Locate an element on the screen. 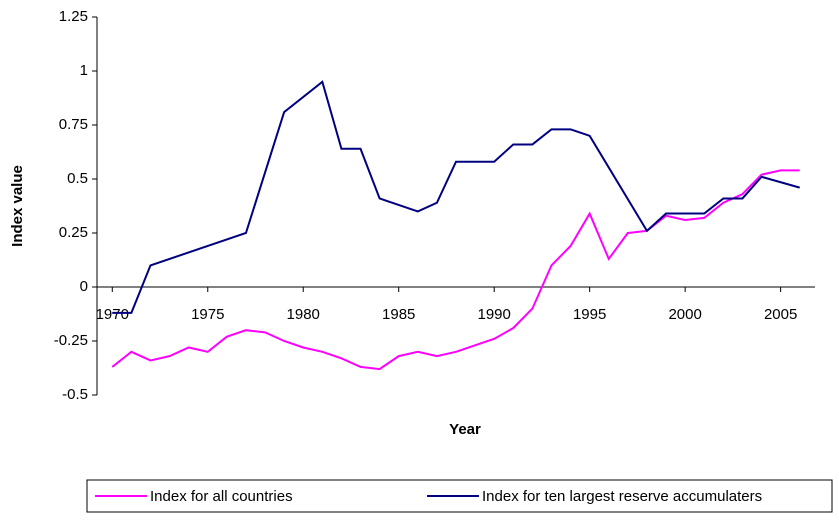  y-tick-label: 0.5 is located at coordinates (77, 178).